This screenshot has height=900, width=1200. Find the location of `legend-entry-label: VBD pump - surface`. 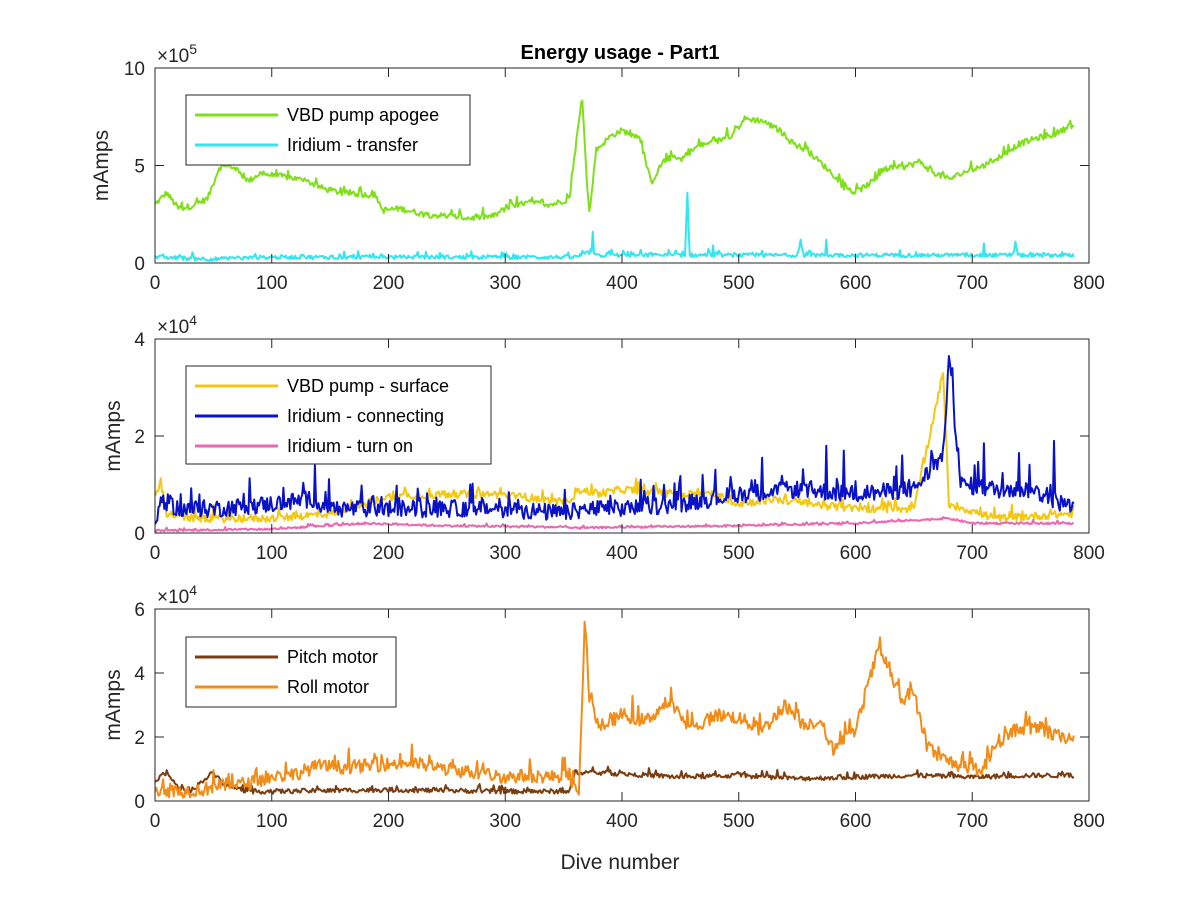

legend-entry-label: VBD pump - surface is located at coordinates (368, 386).